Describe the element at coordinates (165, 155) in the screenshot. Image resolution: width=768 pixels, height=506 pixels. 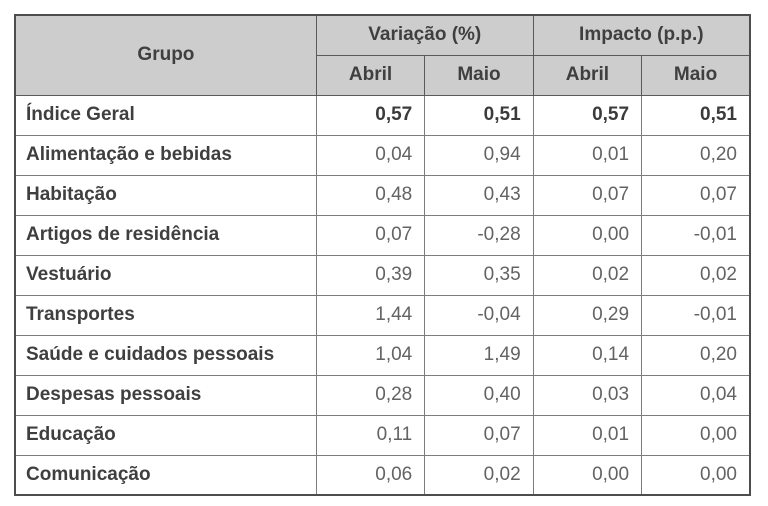
I see `group-cell: Alimentação e bebidas` at that location.